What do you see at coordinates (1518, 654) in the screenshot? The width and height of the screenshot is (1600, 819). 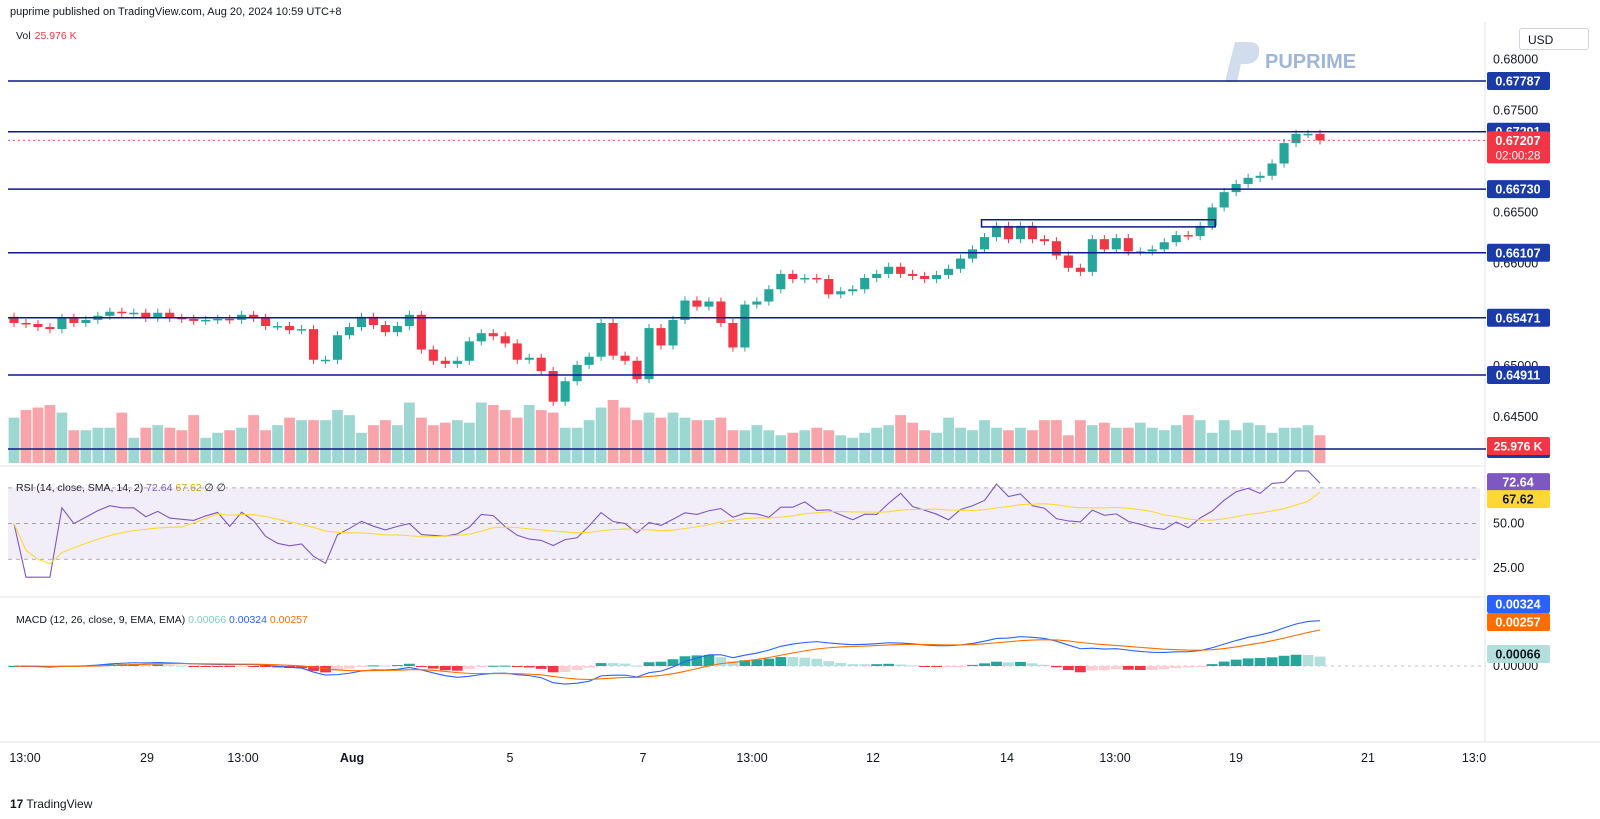 I see `macd-hist-tag-bg` at bounding box center [1518, 654].